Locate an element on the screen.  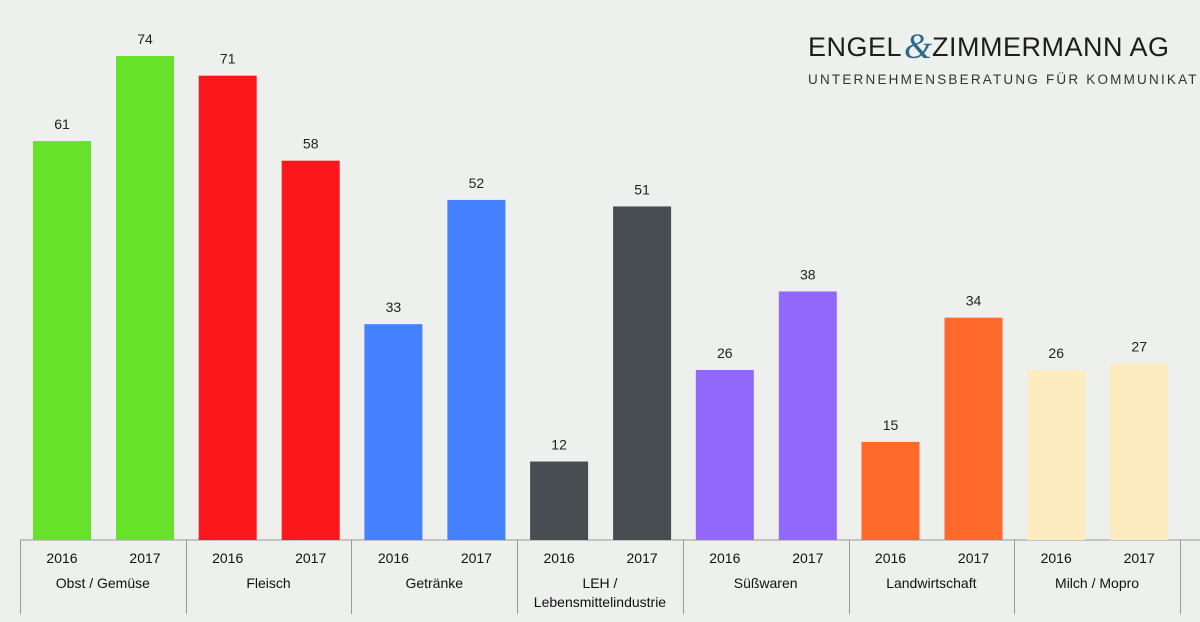
logo-ampersand: & is located at coordinates (918, 46).